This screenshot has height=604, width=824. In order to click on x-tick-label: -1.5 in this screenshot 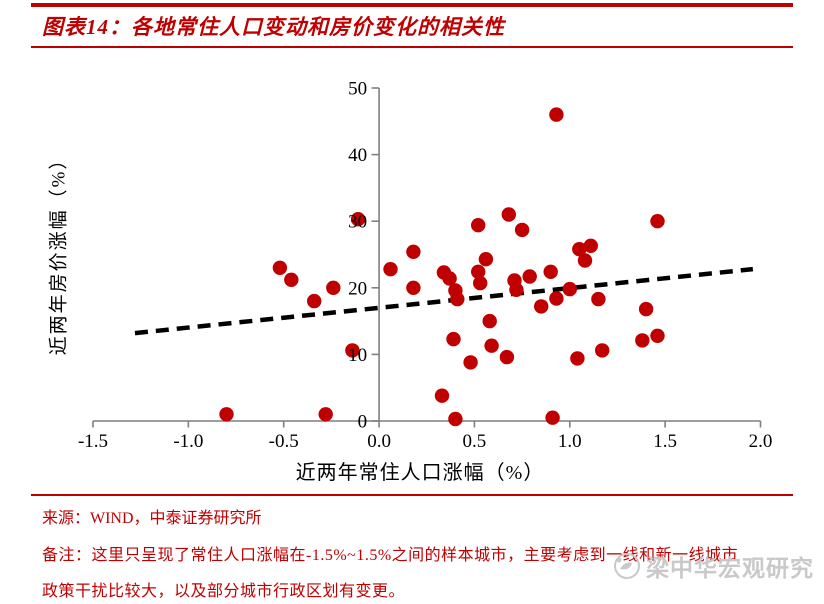, I will do `click(93, 441)`.